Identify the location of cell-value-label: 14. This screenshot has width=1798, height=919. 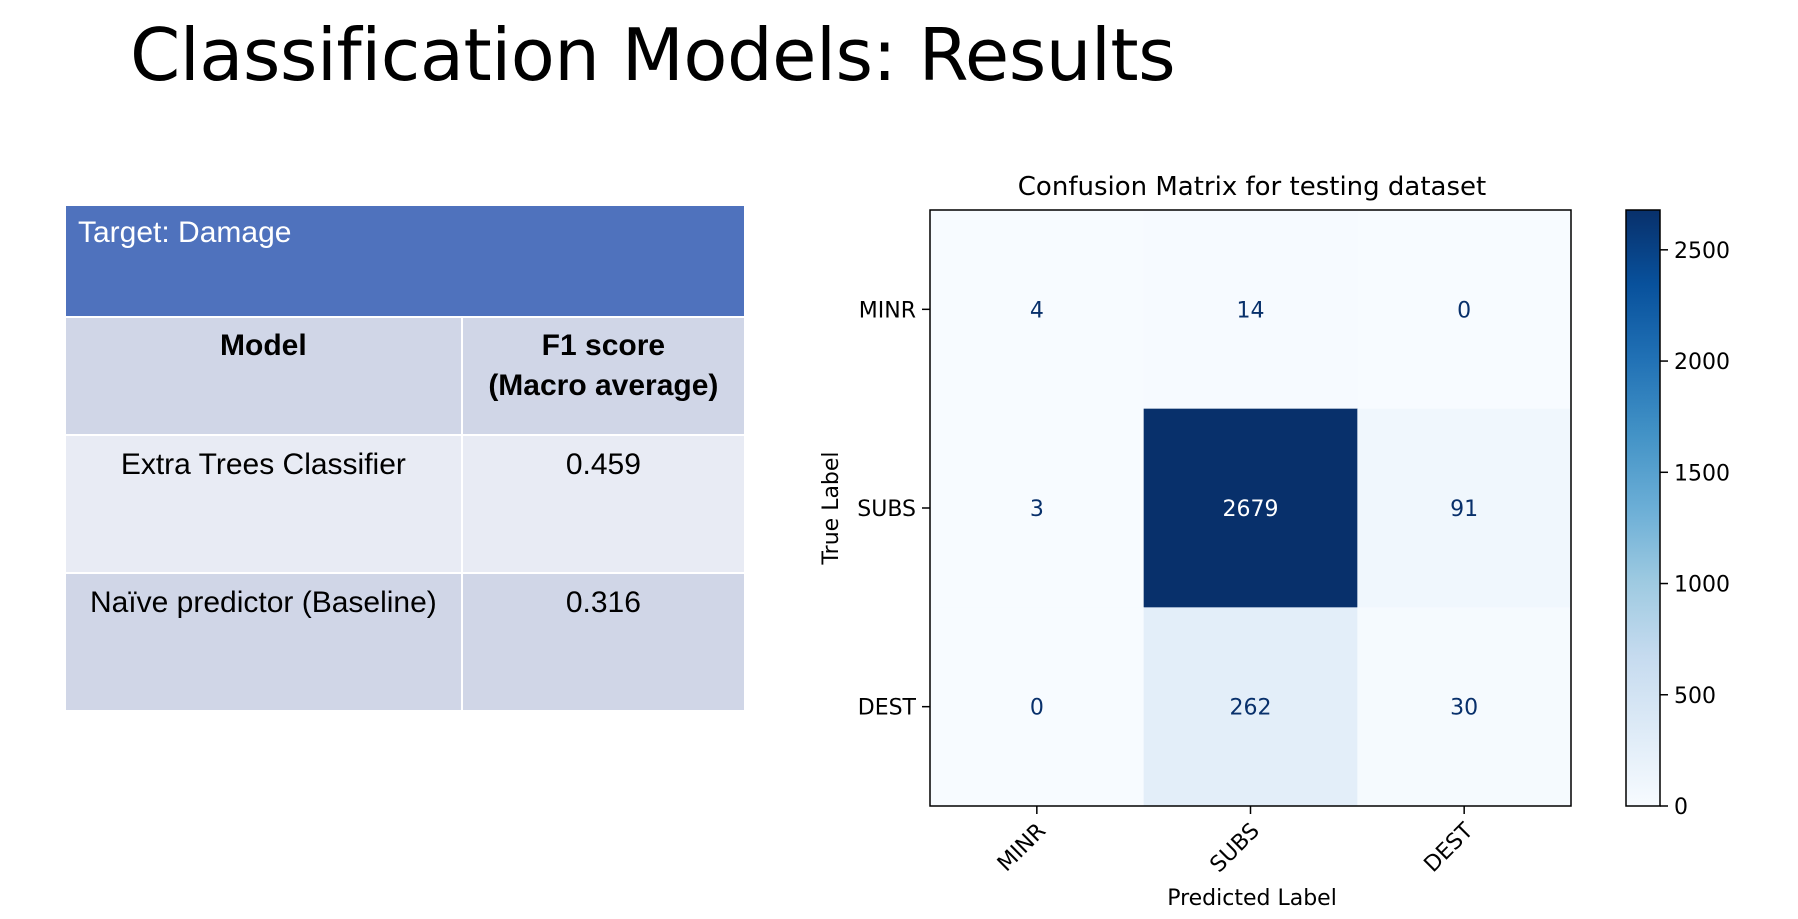
(1251, 310).